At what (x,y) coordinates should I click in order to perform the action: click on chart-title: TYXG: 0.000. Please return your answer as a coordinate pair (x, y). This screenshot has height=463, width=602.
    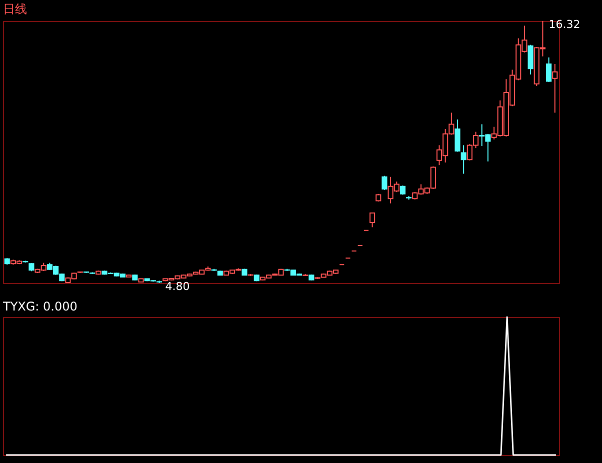
    Looking at the image, I should click on (40, 306).